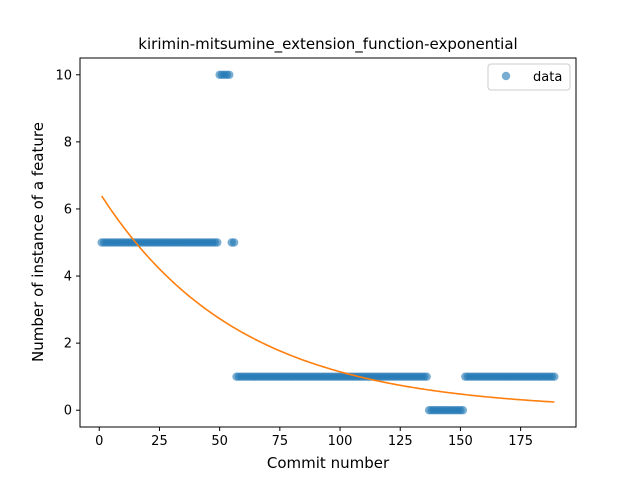 This screenshot has height=485, width=640. What do you see at coordinates (159, 441) in the screenshot?
I see `x-tick-label: 25` at bounding box center [159, 441].